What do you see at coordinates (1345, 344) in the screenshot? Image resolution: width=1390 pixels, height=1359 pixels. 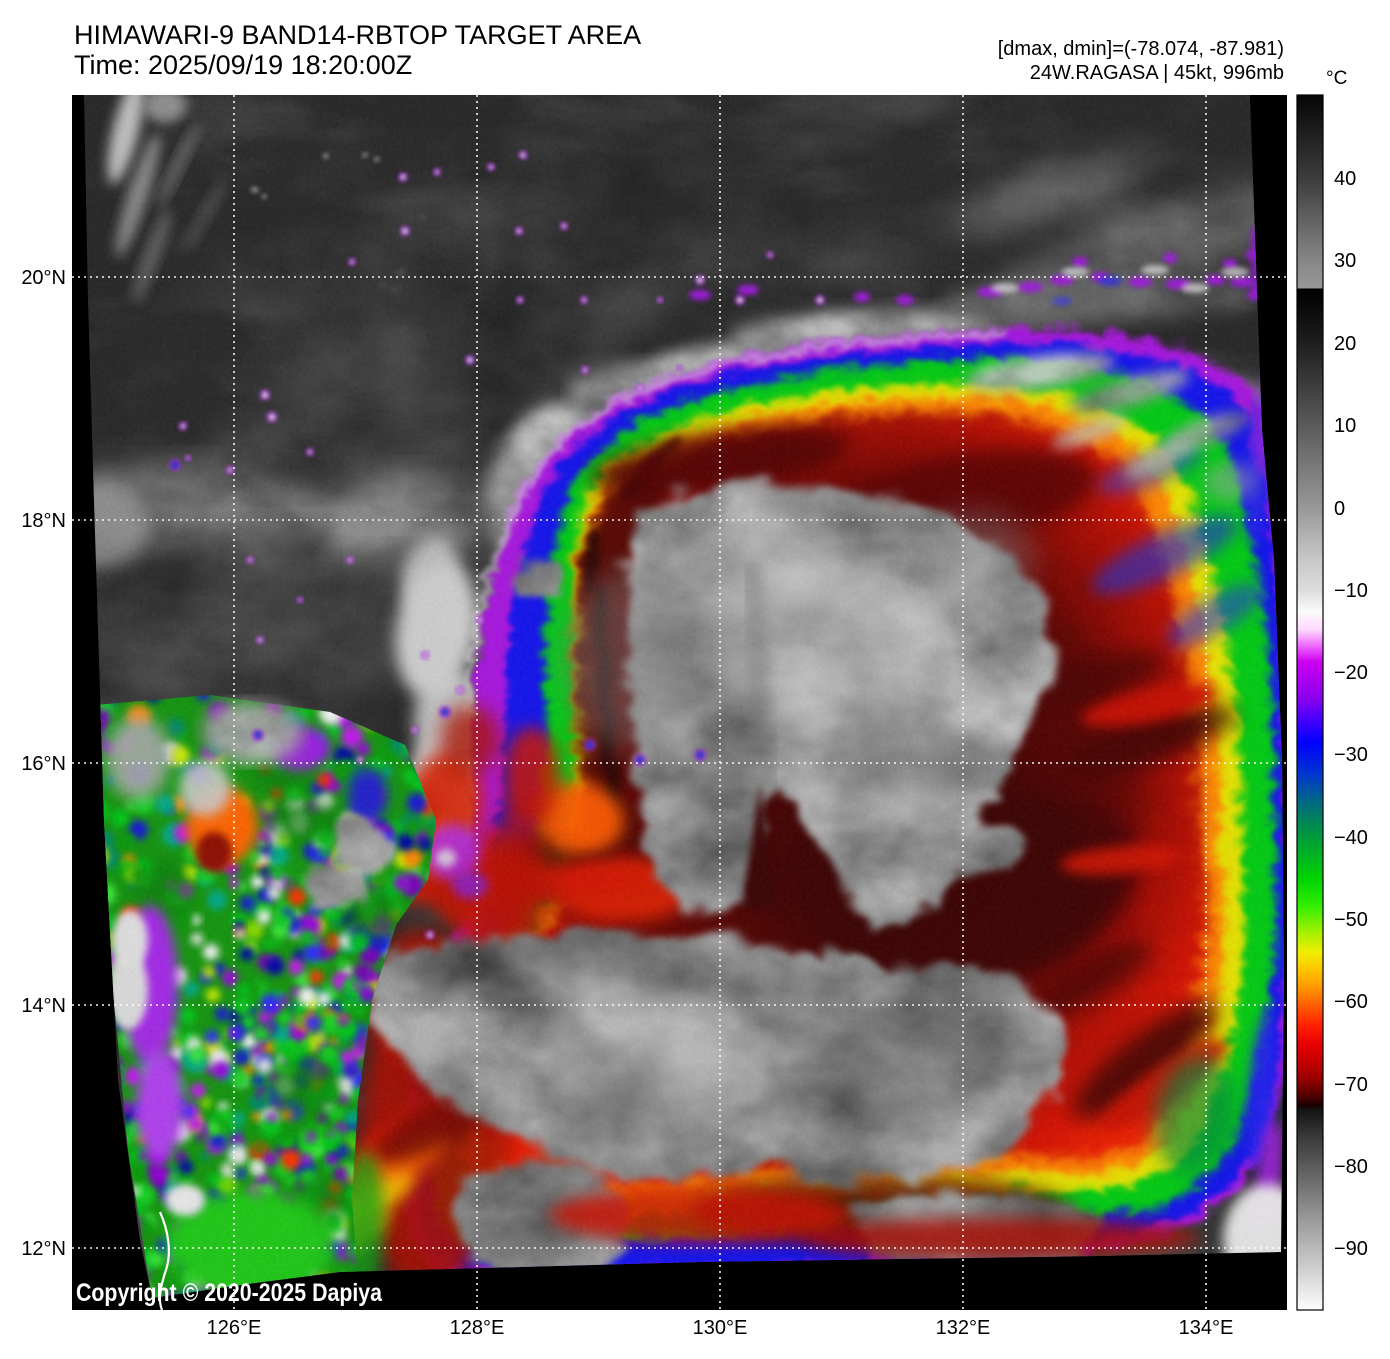 I see `svg-text: 20` at bounding box center [1345, 344].